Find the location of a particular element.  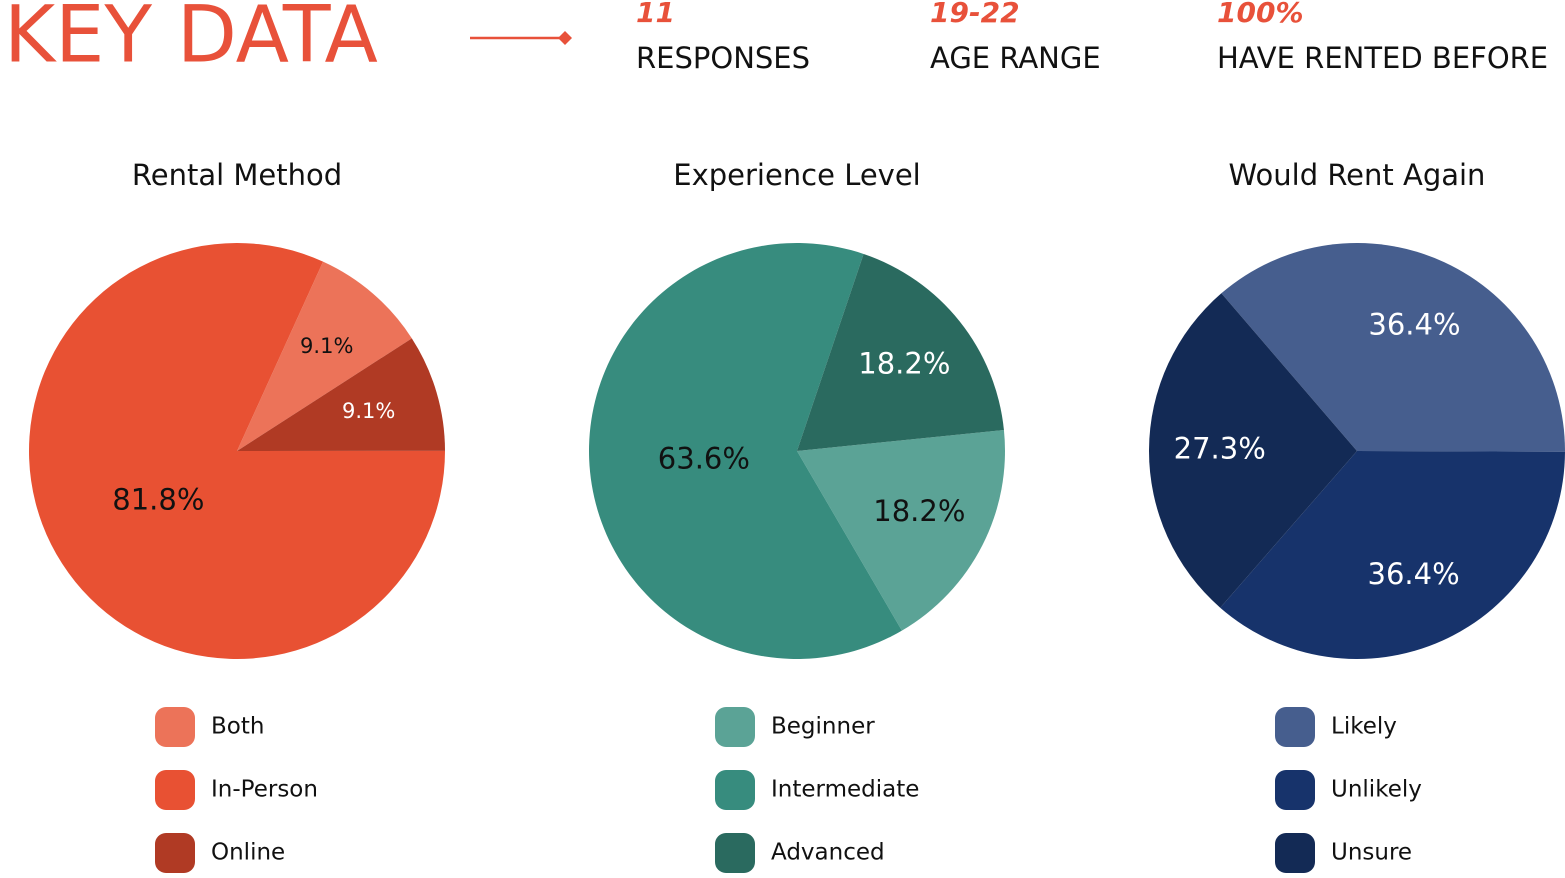

arrow is located at coordinates (521, 38).